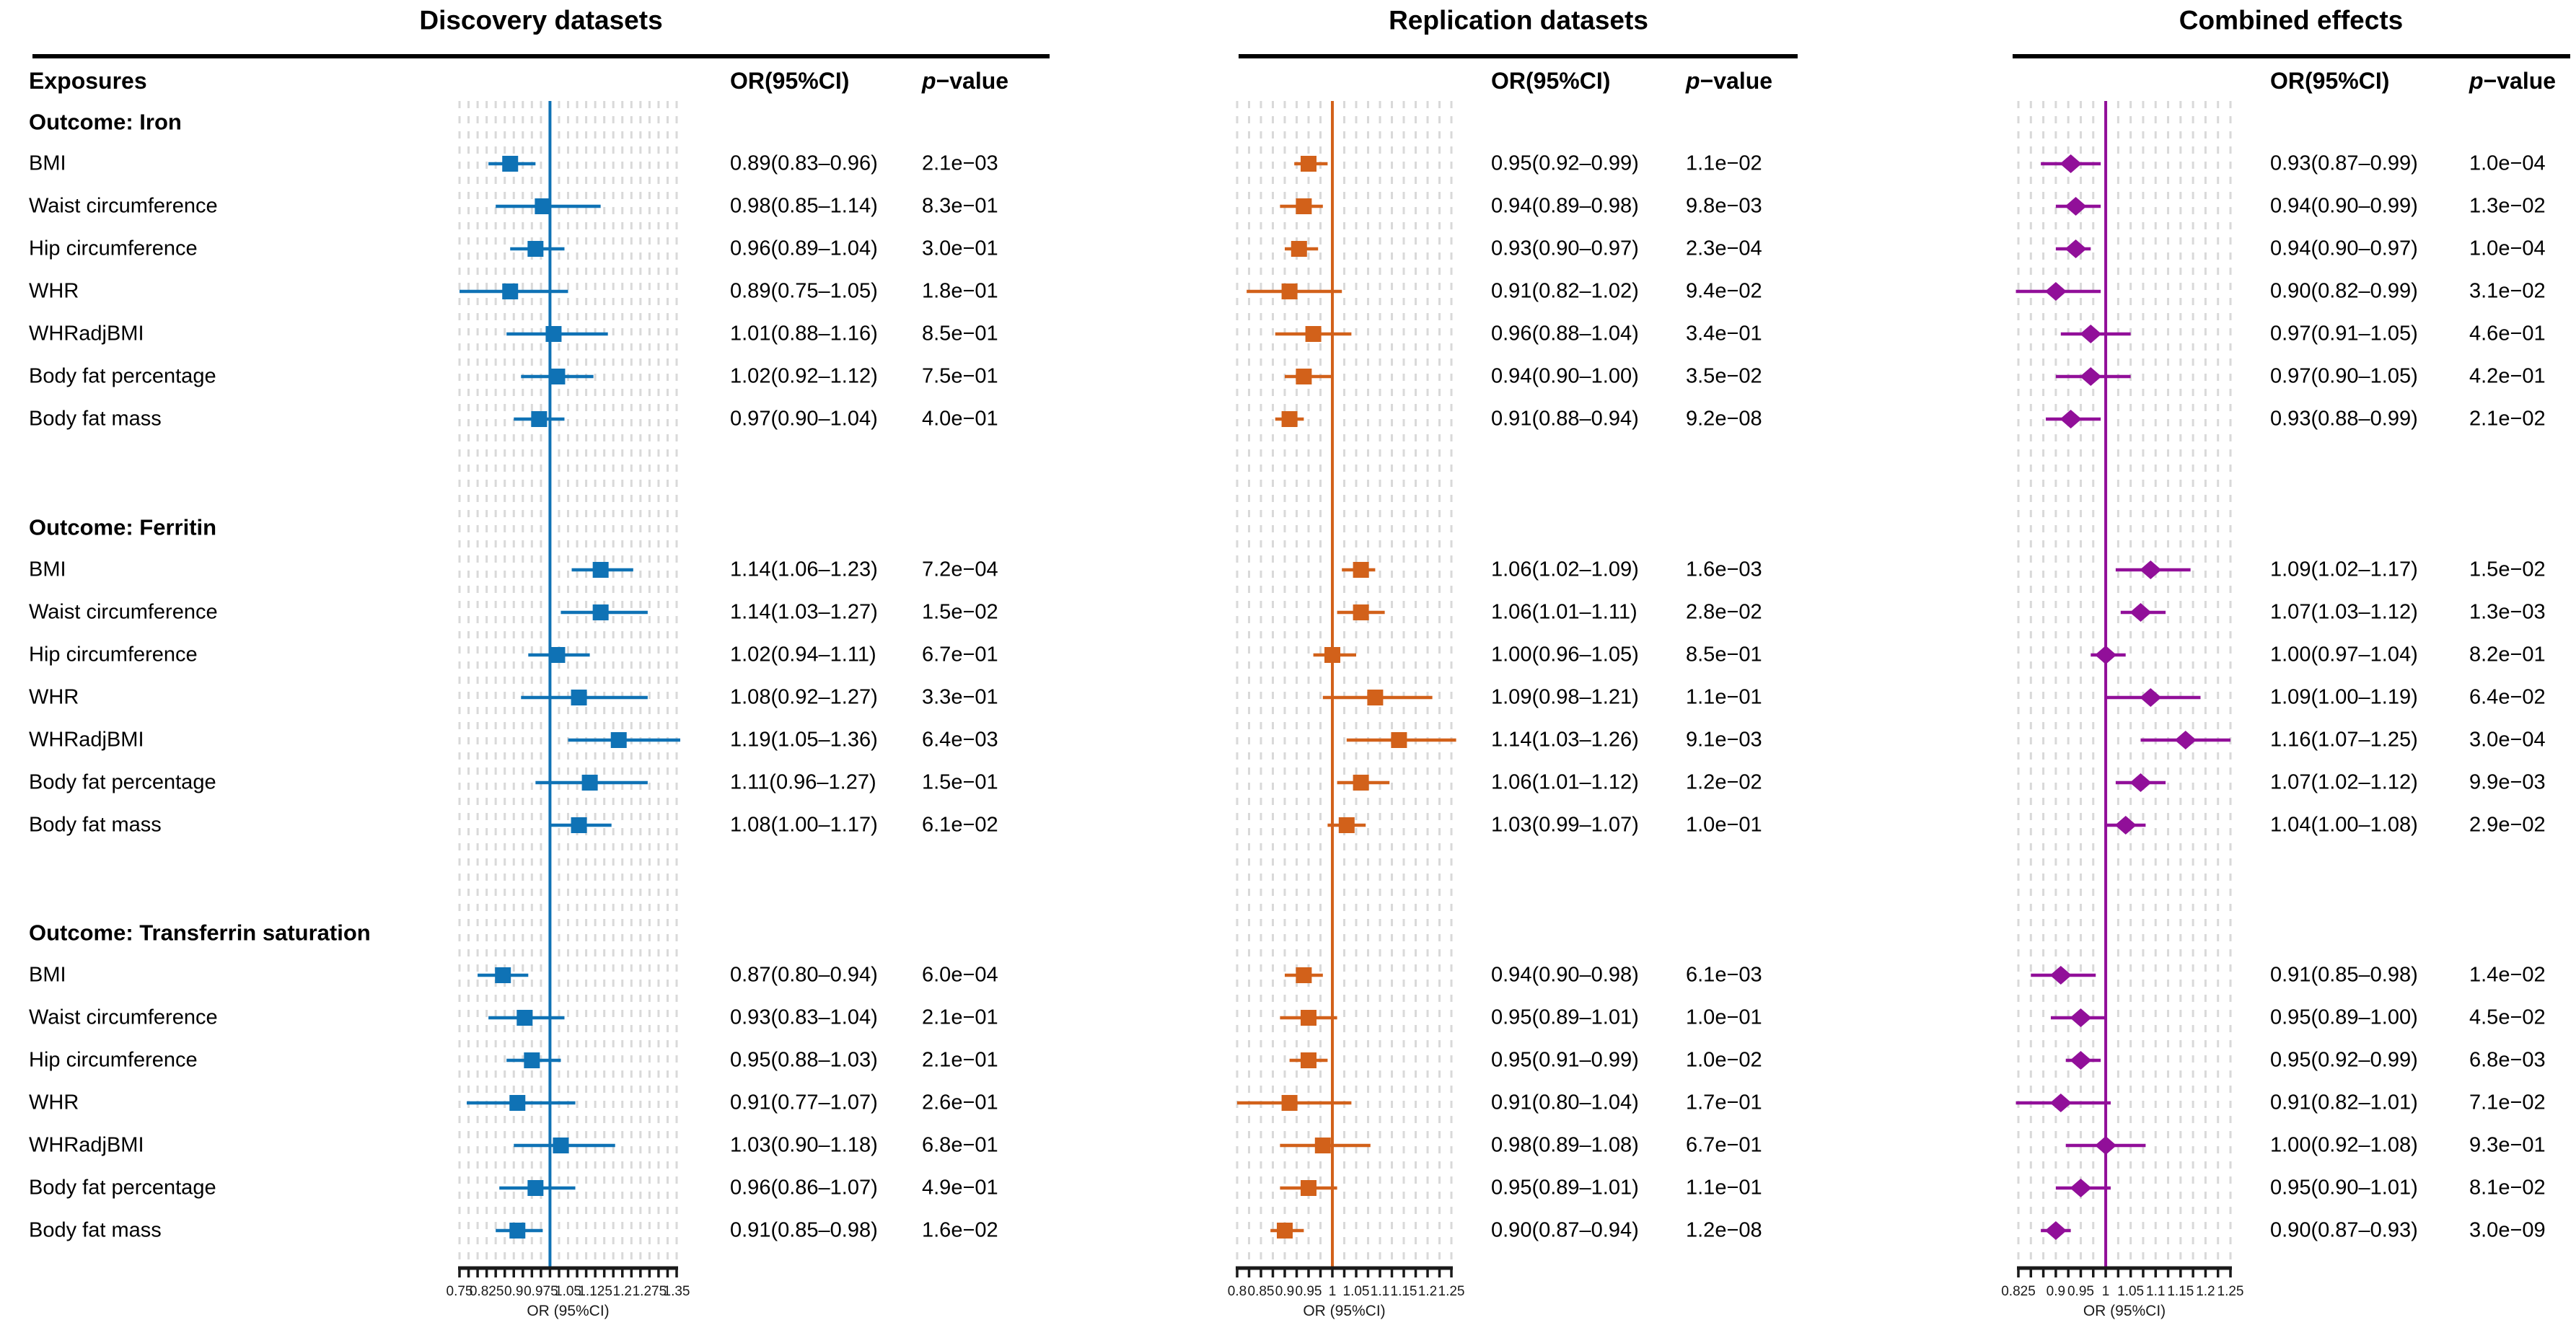 The image size is (2576, 1333). What do you see at coordinates (960, 825) in the screenshot?
I see `p-value: 6.1e−02` at bounding box center [960, 825].